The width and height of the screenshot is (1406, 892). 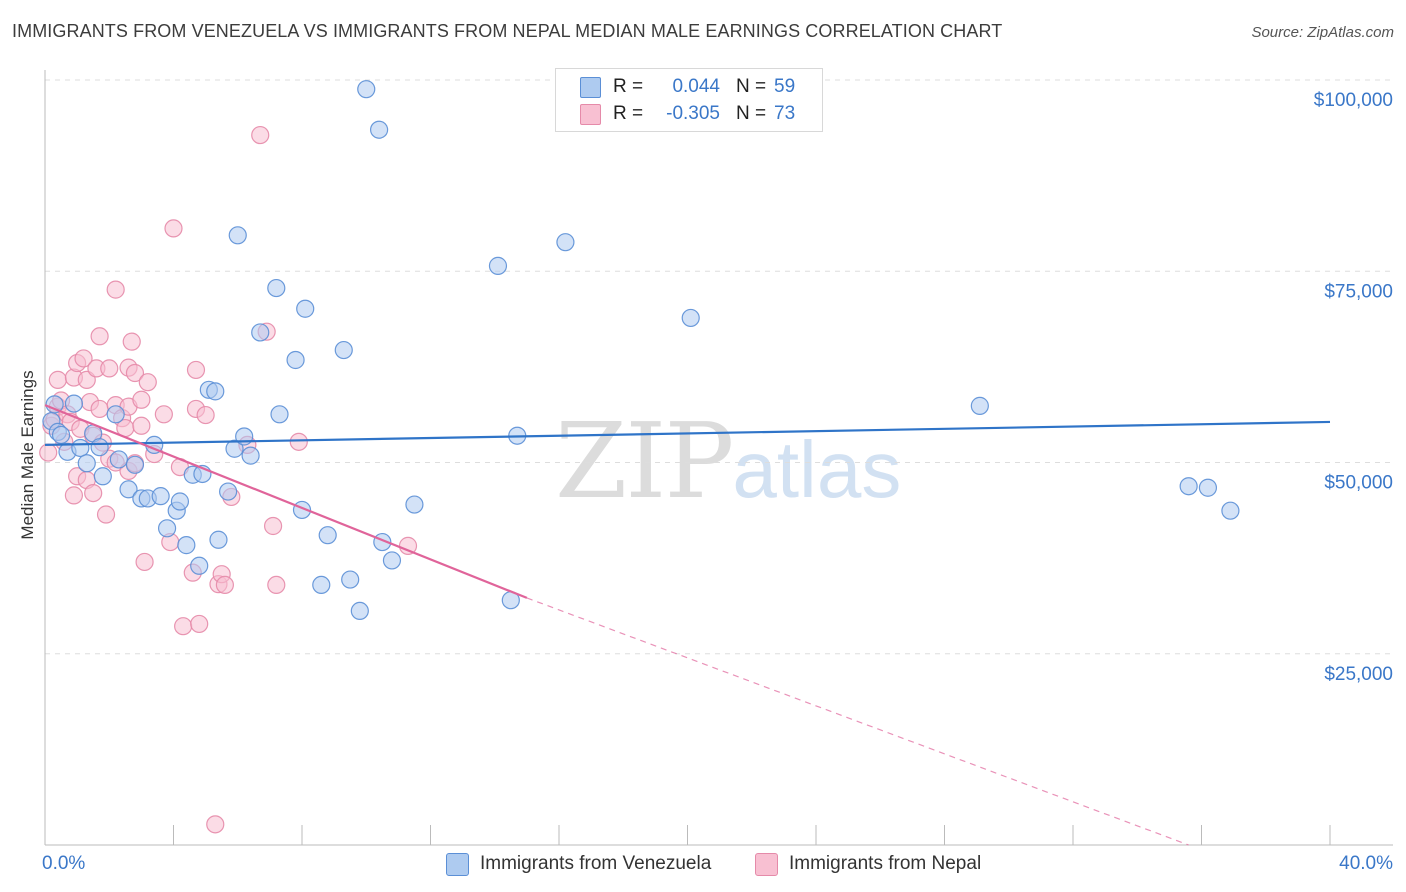 What do you see at coordinates (1358, 291) in the screenshot?
I see `y-tick-label: $75,000` at bounding box center [1358, 291].